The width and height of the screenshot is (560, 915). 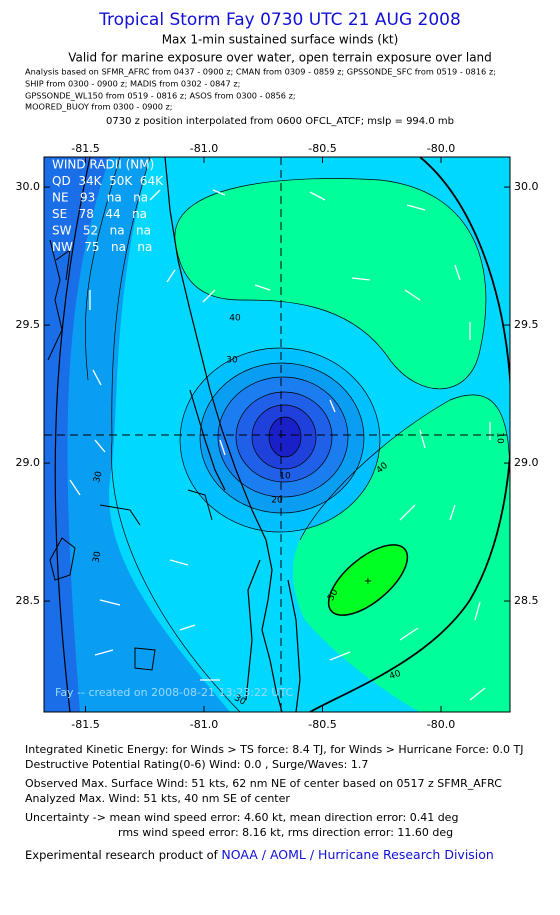 I want to click on wind-radii-line: SW 52 na na, so click(x=101, y=231).